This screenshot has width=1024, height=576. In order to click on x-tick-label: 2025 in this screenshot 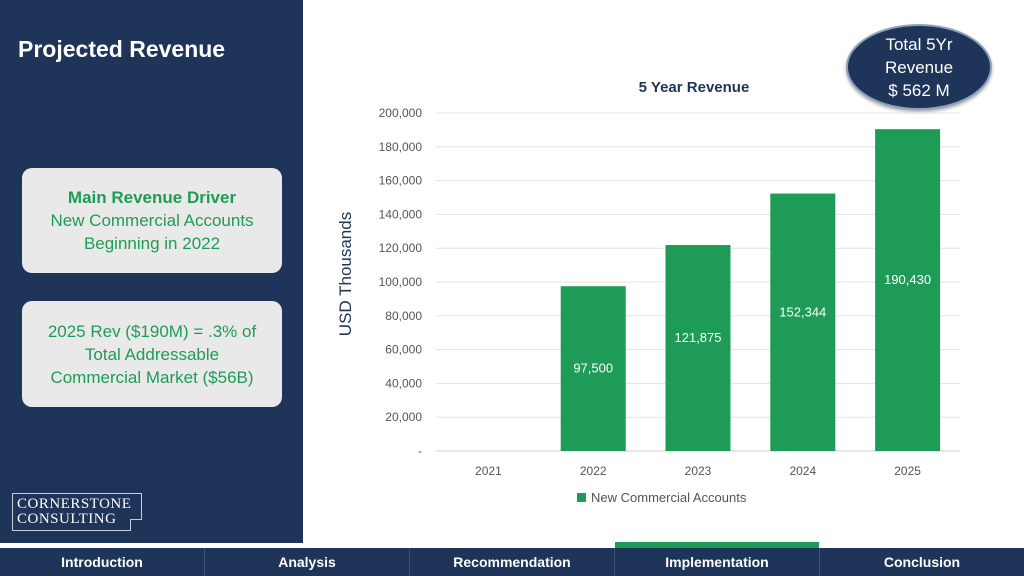, I will do `click(907, 471)`.